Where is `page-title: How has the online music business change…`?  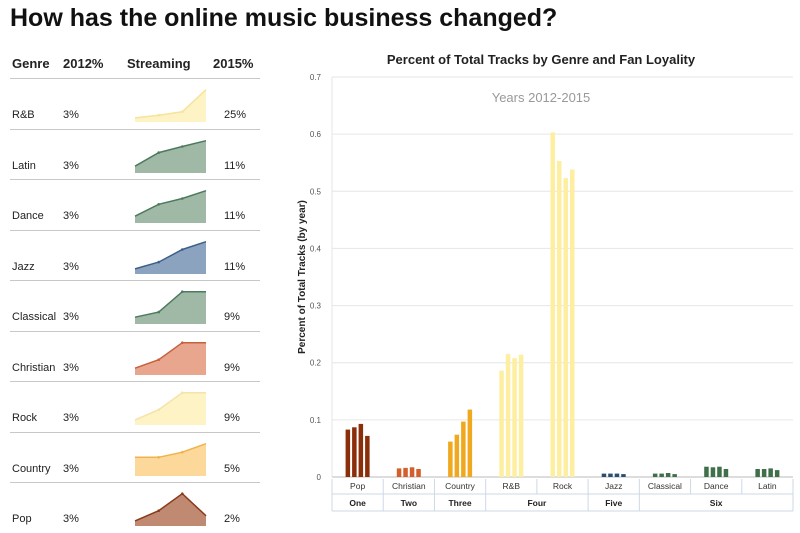 page-title: How has the online music business change… is located at coordinates (284, 18).